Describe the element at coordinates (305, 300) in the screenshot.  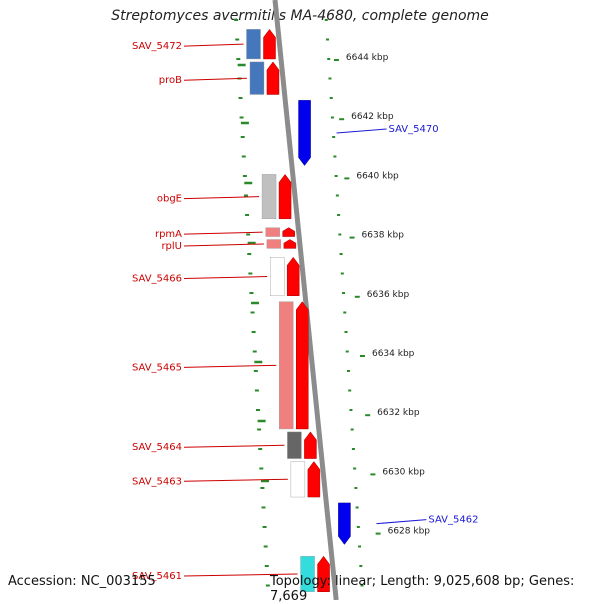
I see `genome-backbone` at that location.